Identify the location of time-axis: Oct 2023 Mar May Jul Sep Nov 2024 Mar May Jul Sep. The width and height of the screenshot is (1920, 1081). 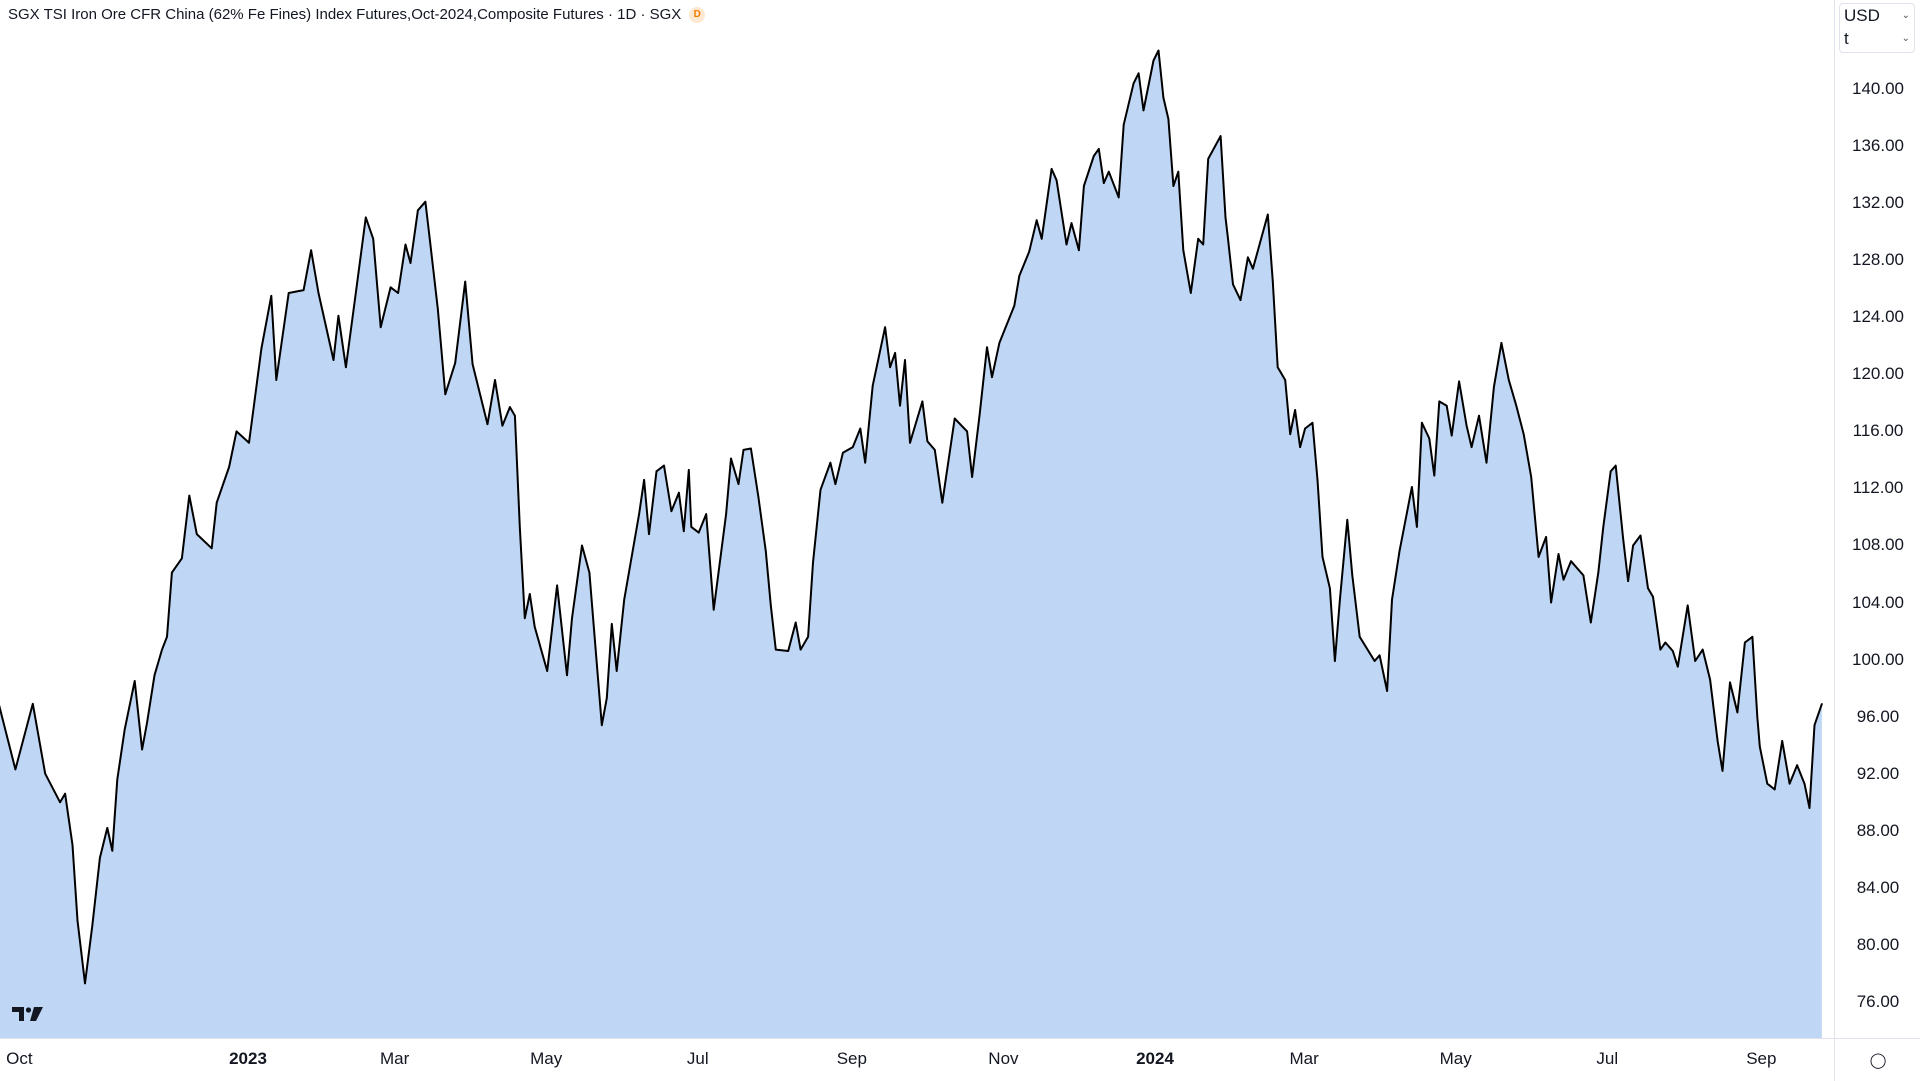
(917, 1059).